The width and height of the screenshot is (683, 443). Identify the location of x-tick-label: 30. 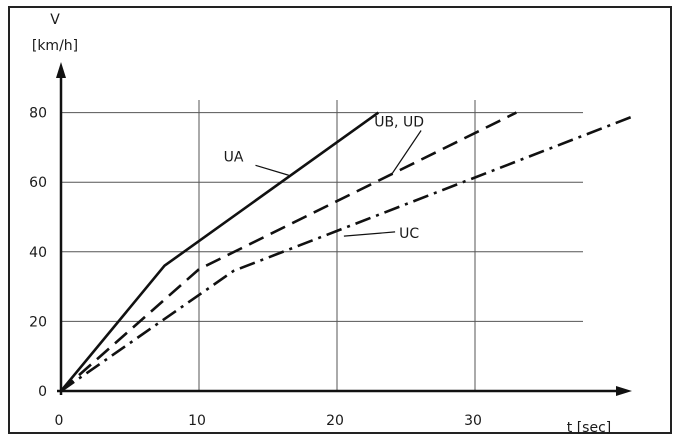
(473, 421).